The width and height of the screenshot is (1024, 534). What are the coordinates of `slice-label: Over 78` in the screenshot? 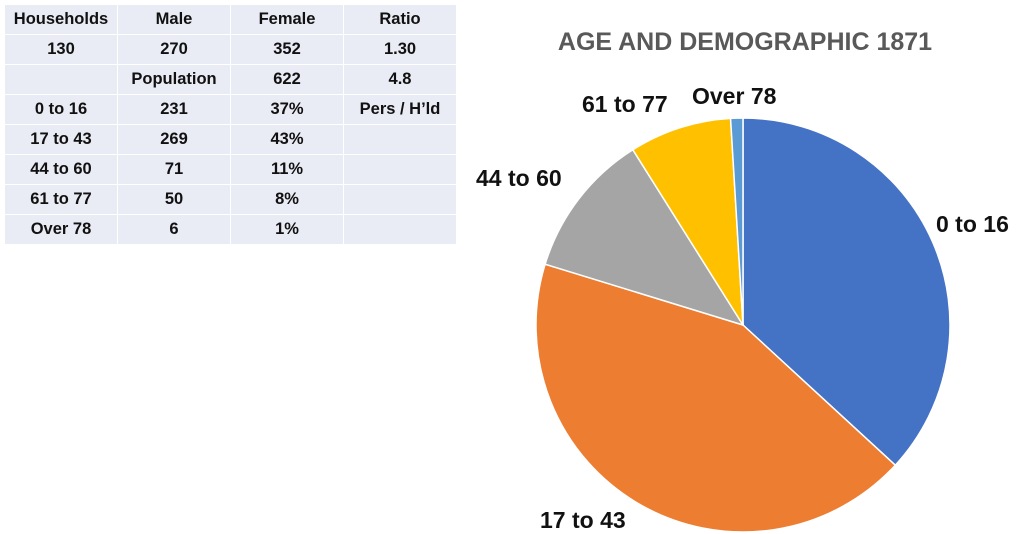 It's located at (734, 96).